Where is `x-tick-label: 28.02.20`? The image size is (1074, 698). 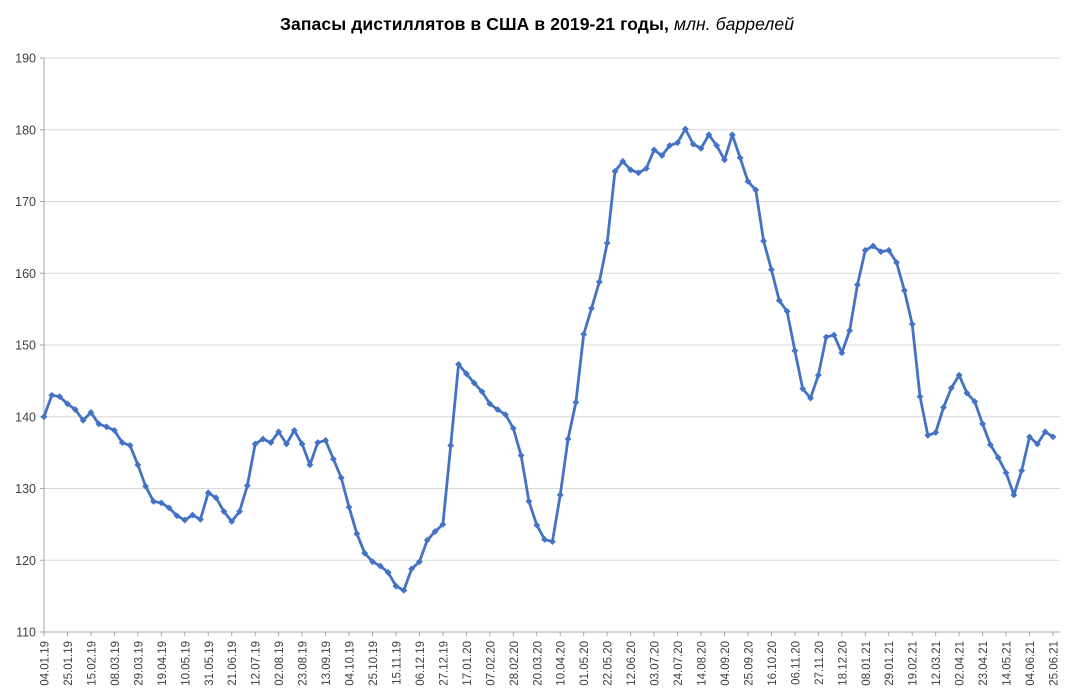 x-tick-label: 28.02.20 is located at coordinates (515, 663).